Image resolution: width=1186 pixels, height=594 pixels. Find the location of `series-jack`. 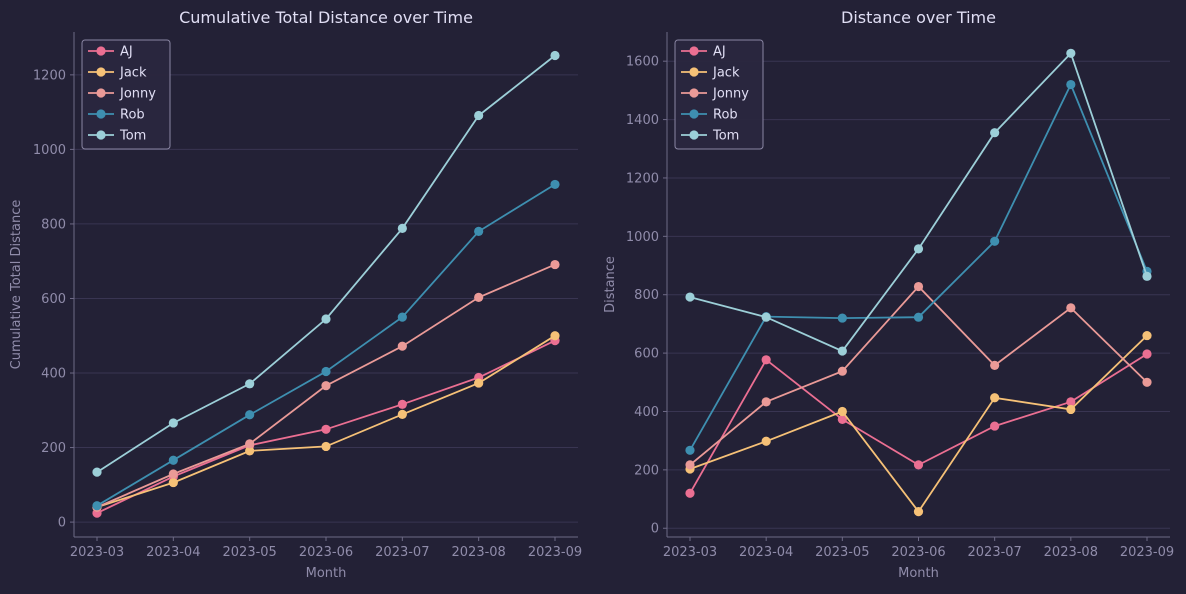

series-jack is located at coordinates (918, 423).